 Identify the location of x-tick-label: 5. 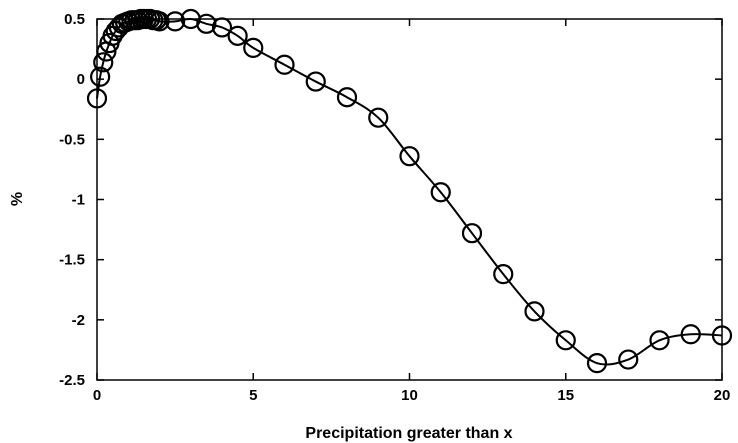
(253, 395).